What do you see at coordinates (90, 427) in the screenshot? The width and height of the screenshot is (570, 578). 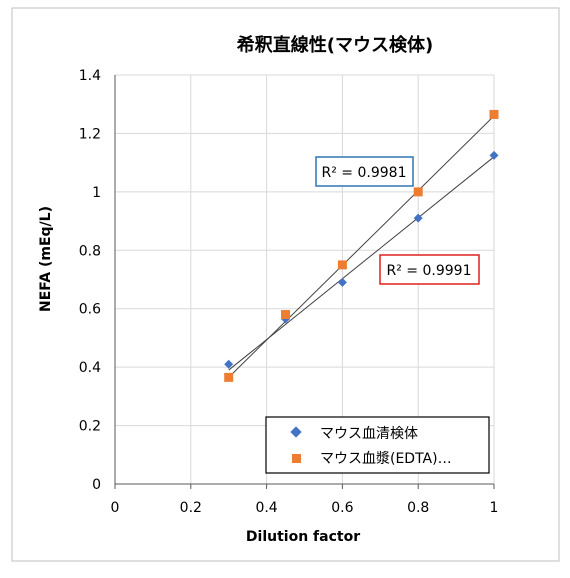 I see `y-tick-label: 0.2` at bounding box center [90, 427].